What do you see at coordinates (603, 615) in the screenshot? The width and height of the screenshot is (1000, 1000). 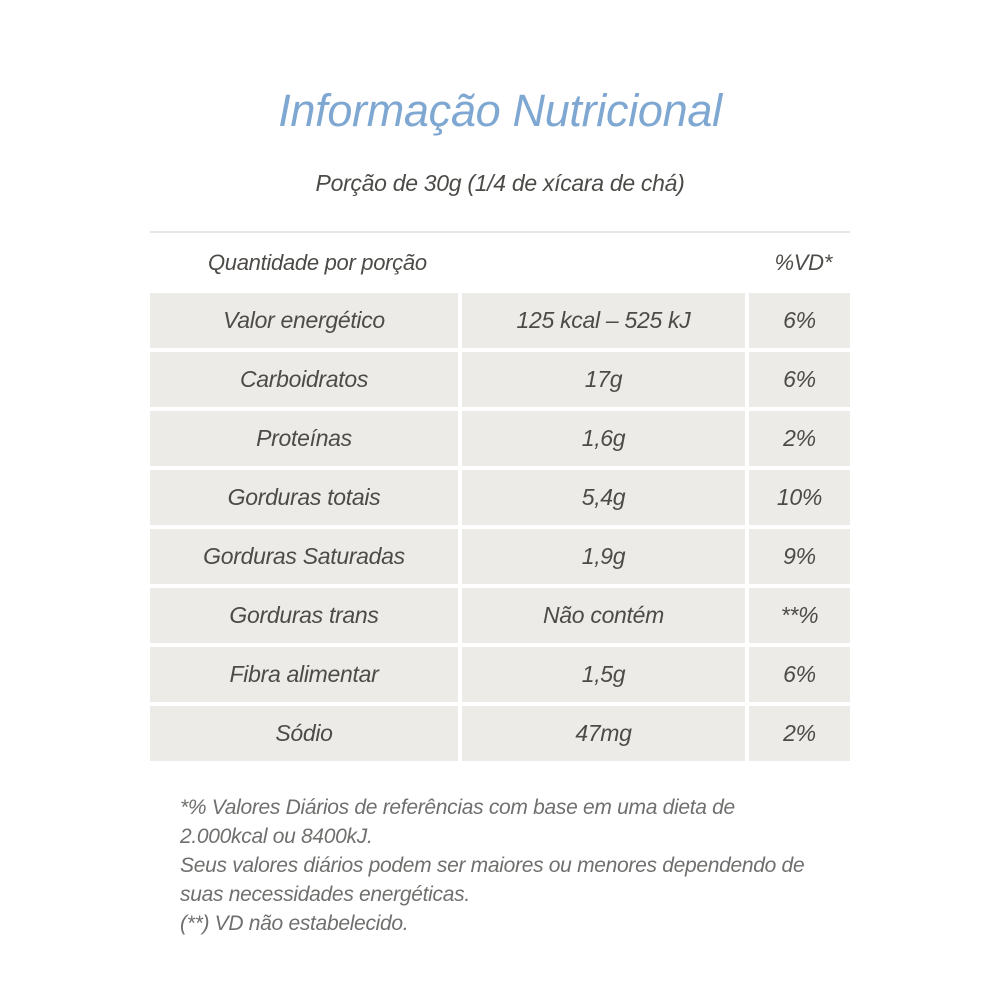 I see `cell-amount: Não contém` at bounding box center [603, 615].